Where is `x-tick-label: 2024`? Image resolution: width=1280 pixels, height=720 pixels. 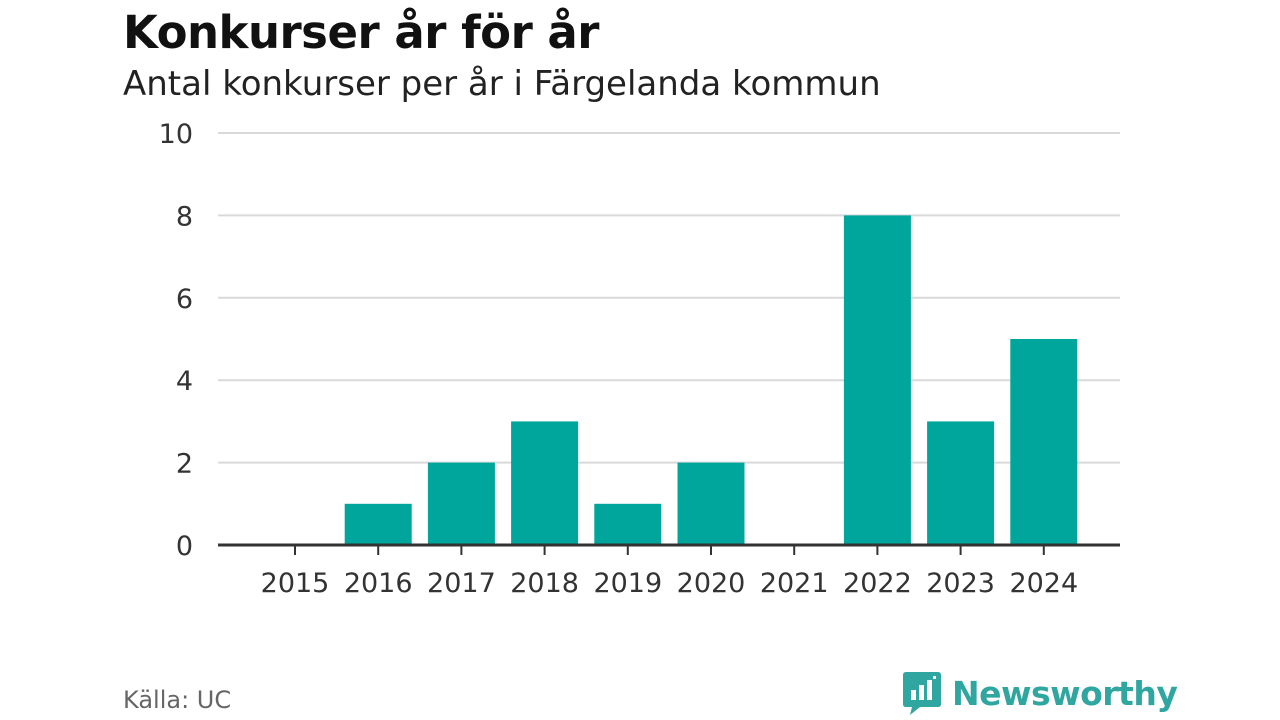
x-tick-label: 2024 is located at coordinates (1043, 583).